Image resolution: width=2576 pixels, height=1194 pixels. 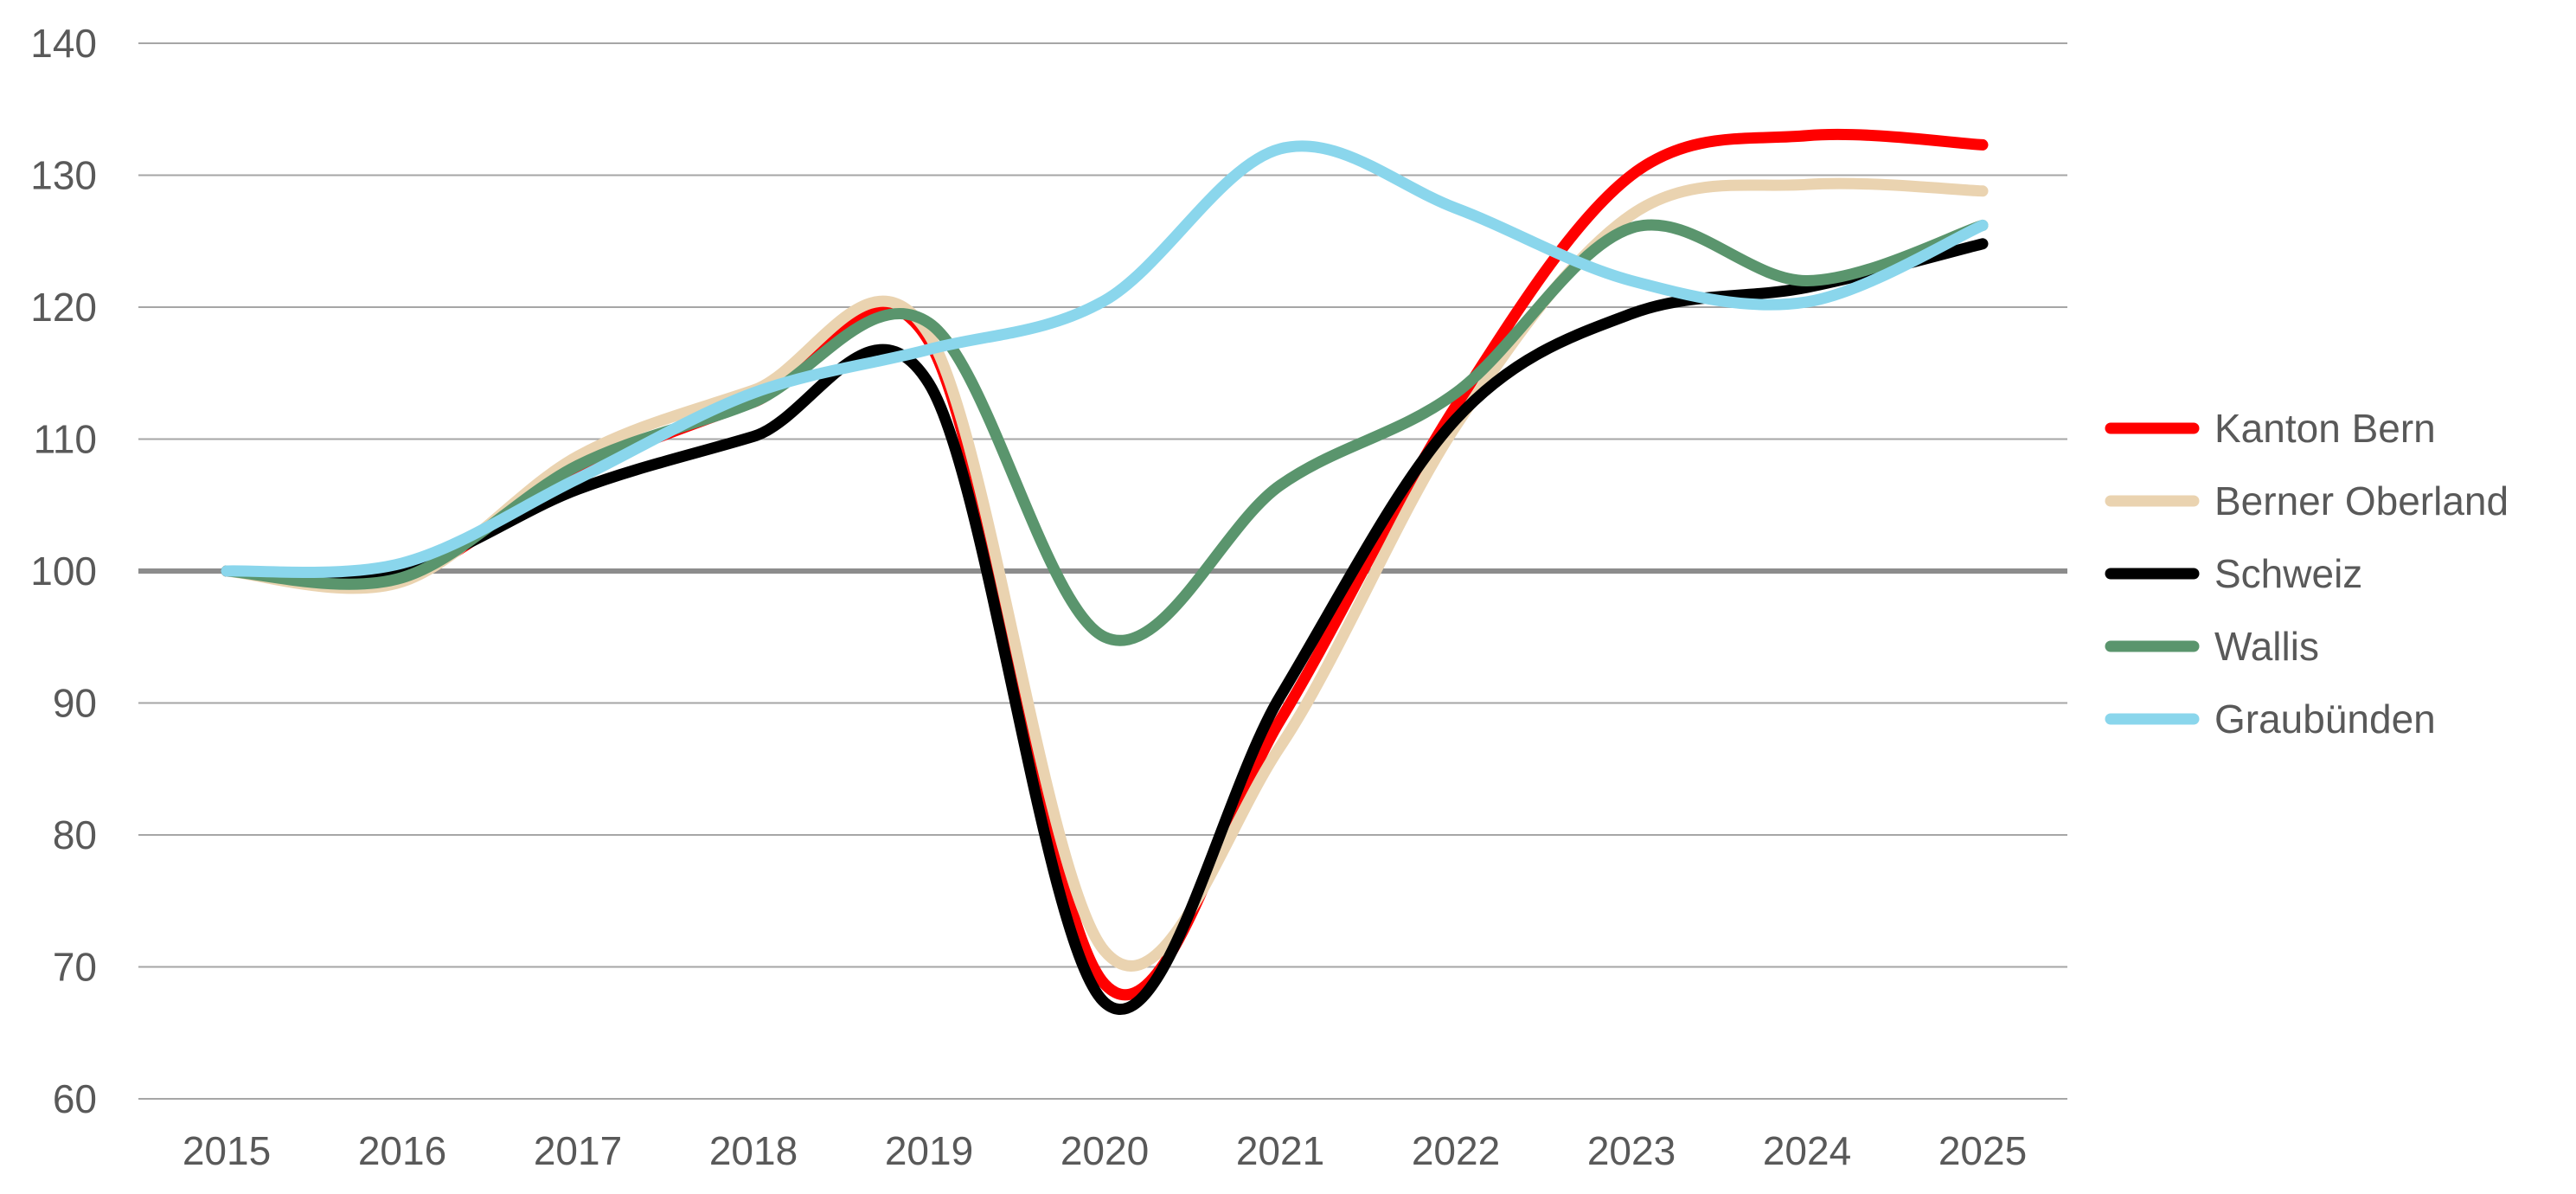 I want to click on x-tick-label-2019: 2019, so click(x=929, y=1150).